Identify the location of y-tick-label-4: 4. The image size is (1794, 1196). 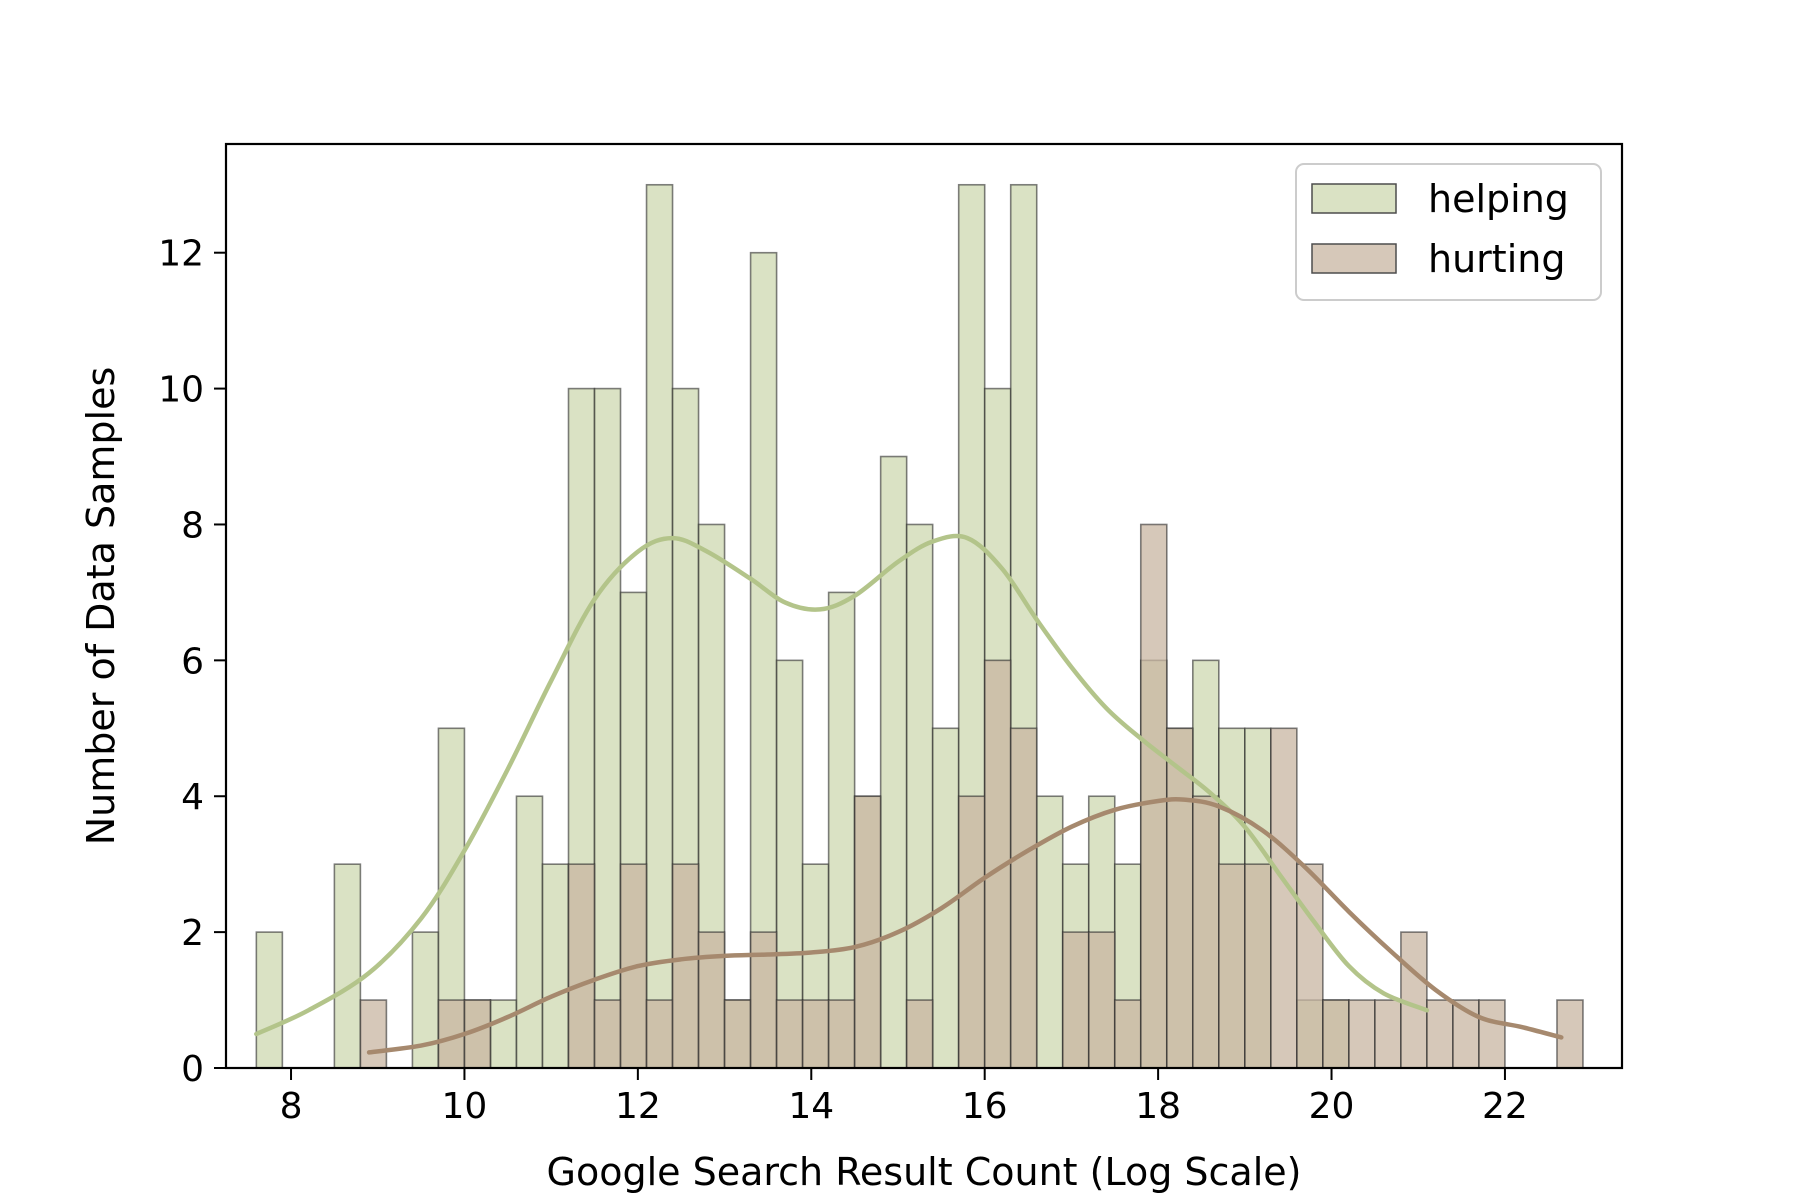
(192, 797).